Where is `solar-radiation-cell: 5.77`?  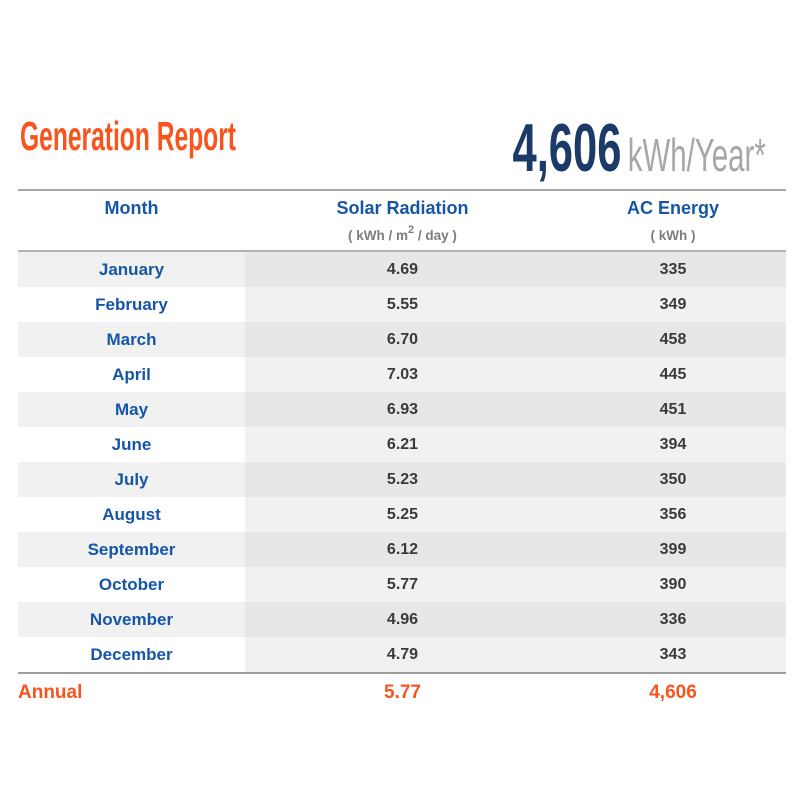
solar-radiation-cell: 5.77 is located at coordinates (402, 584).